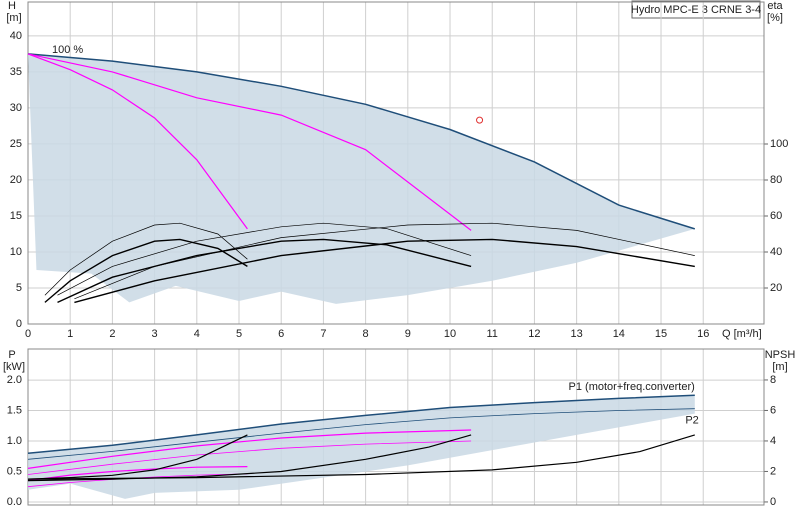 This screenshot has height=520, width=800. Describe the element at coordinates (480, 120) in the screenshot. I see `duty-point` at that location.